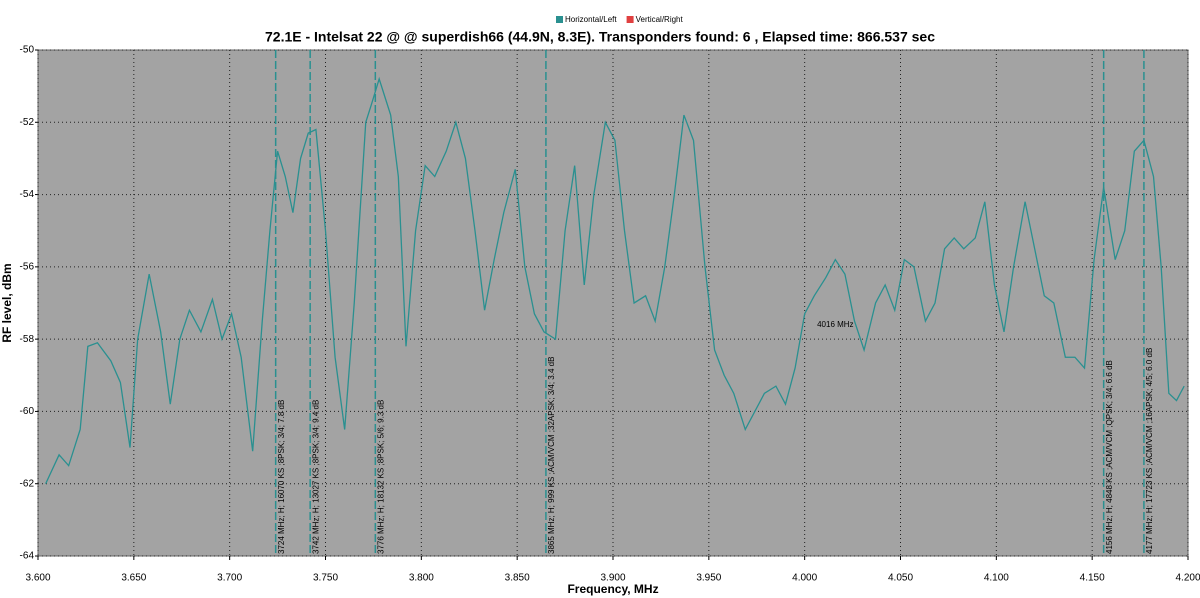 The width and height of the screenshot is (1200, 598). Describe the element at coordinates (325, 578) in the screenshot. I see `x-tick-label: 3.750` at that location.